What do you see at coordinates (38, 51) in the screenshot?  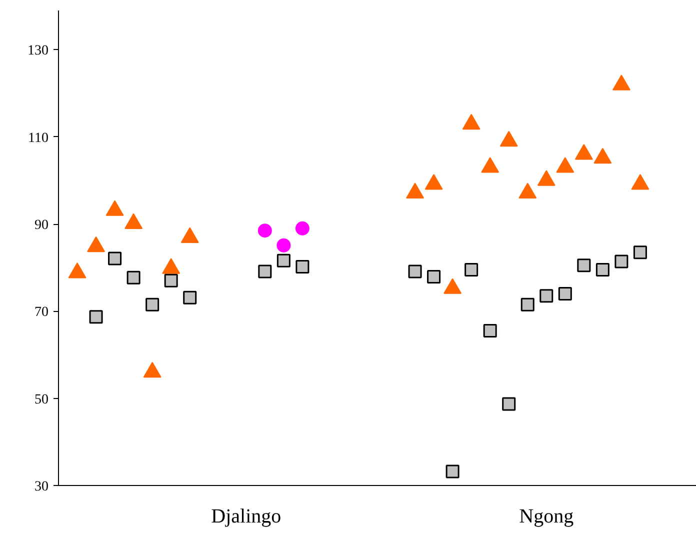 I see `y-tick-label: 130` at bounding box center [38, 51].